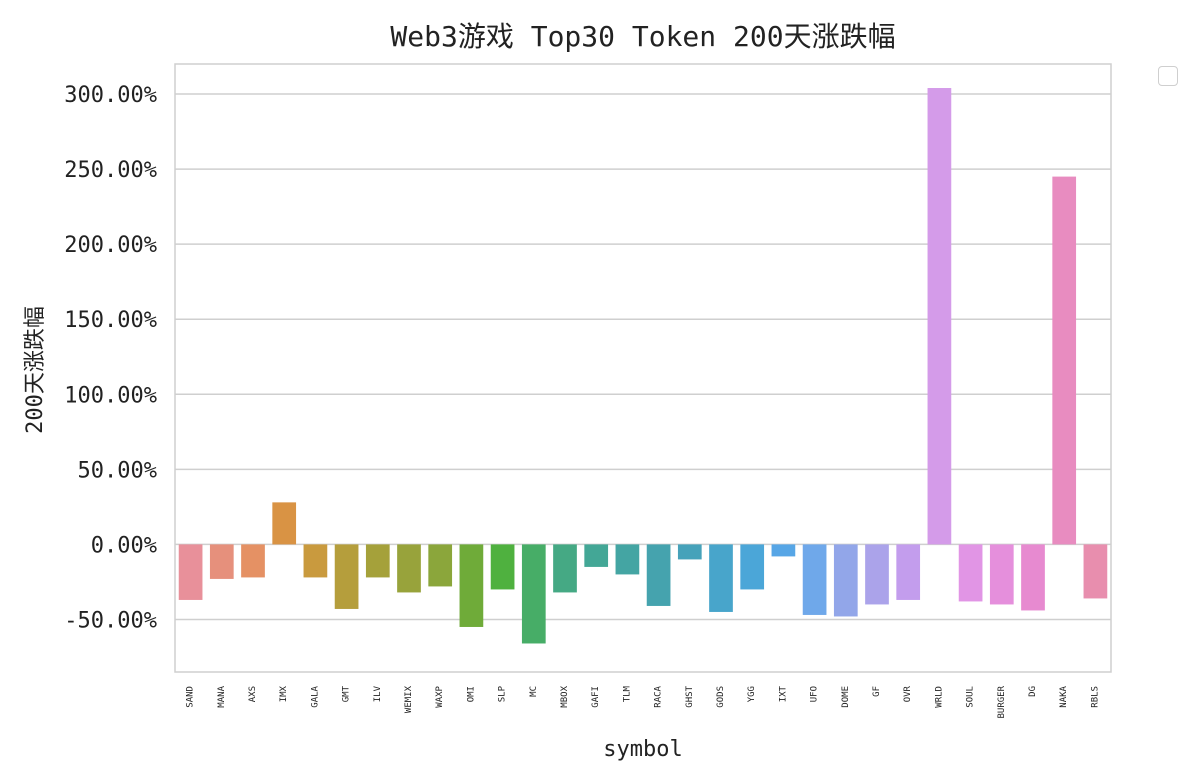 The image size is (1200, 780). What do you see at coordinates (124, 545) in the screenshot?
I see `y-tick-label: 0.00%` at bounding box center [124, 545].